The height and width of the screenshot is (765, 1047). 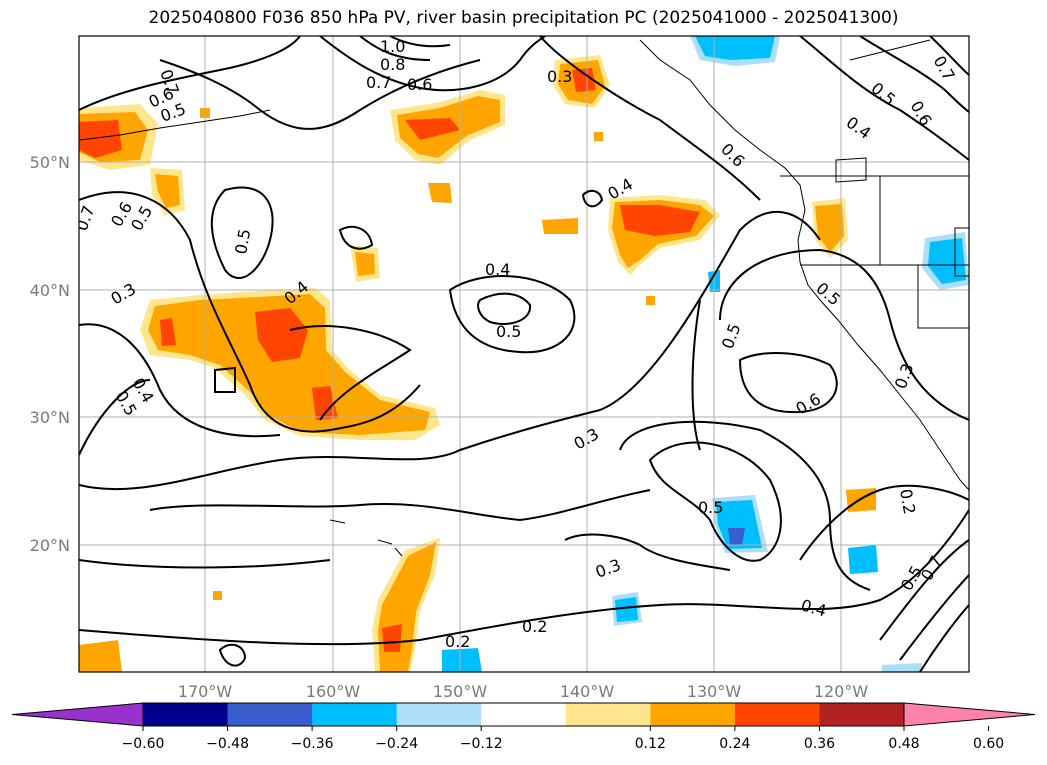 I want to click on colorbar-tick-label: −0.12, so click(x=481, y=744).